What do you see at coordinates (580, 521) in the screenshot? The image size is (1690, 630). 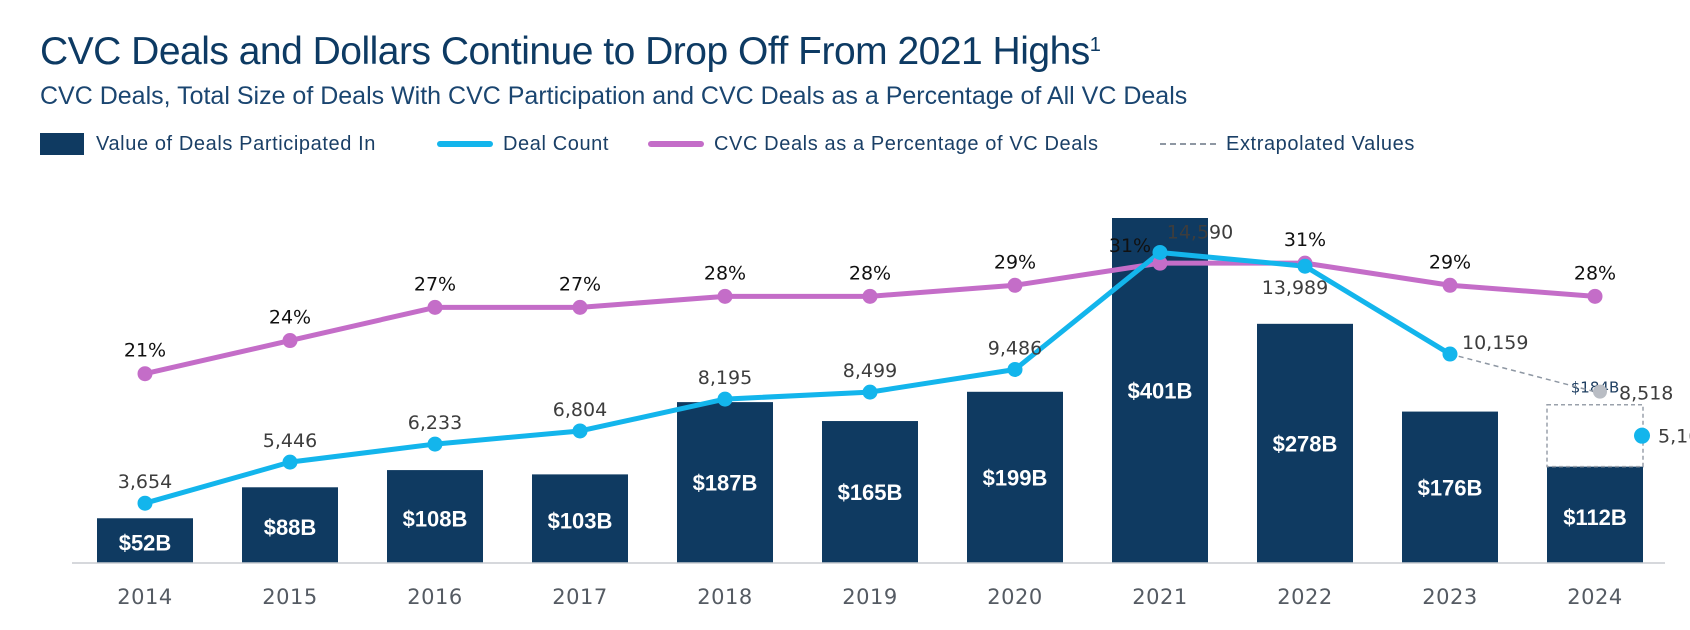 I see `bar-label-2017: $103B` at bounding box center [580, 521].